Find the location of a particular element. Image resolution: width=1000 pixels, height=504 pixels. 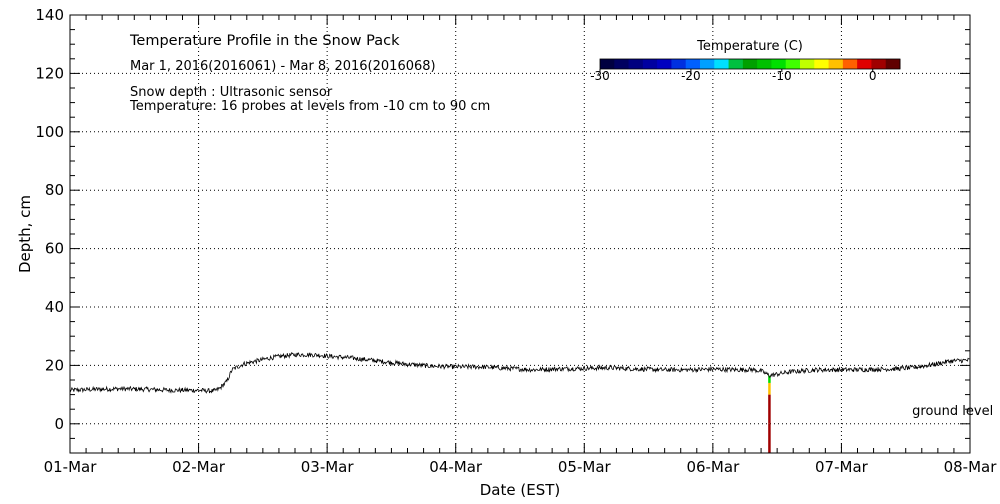

snow-depth-line is located at coordinates (520, 372).